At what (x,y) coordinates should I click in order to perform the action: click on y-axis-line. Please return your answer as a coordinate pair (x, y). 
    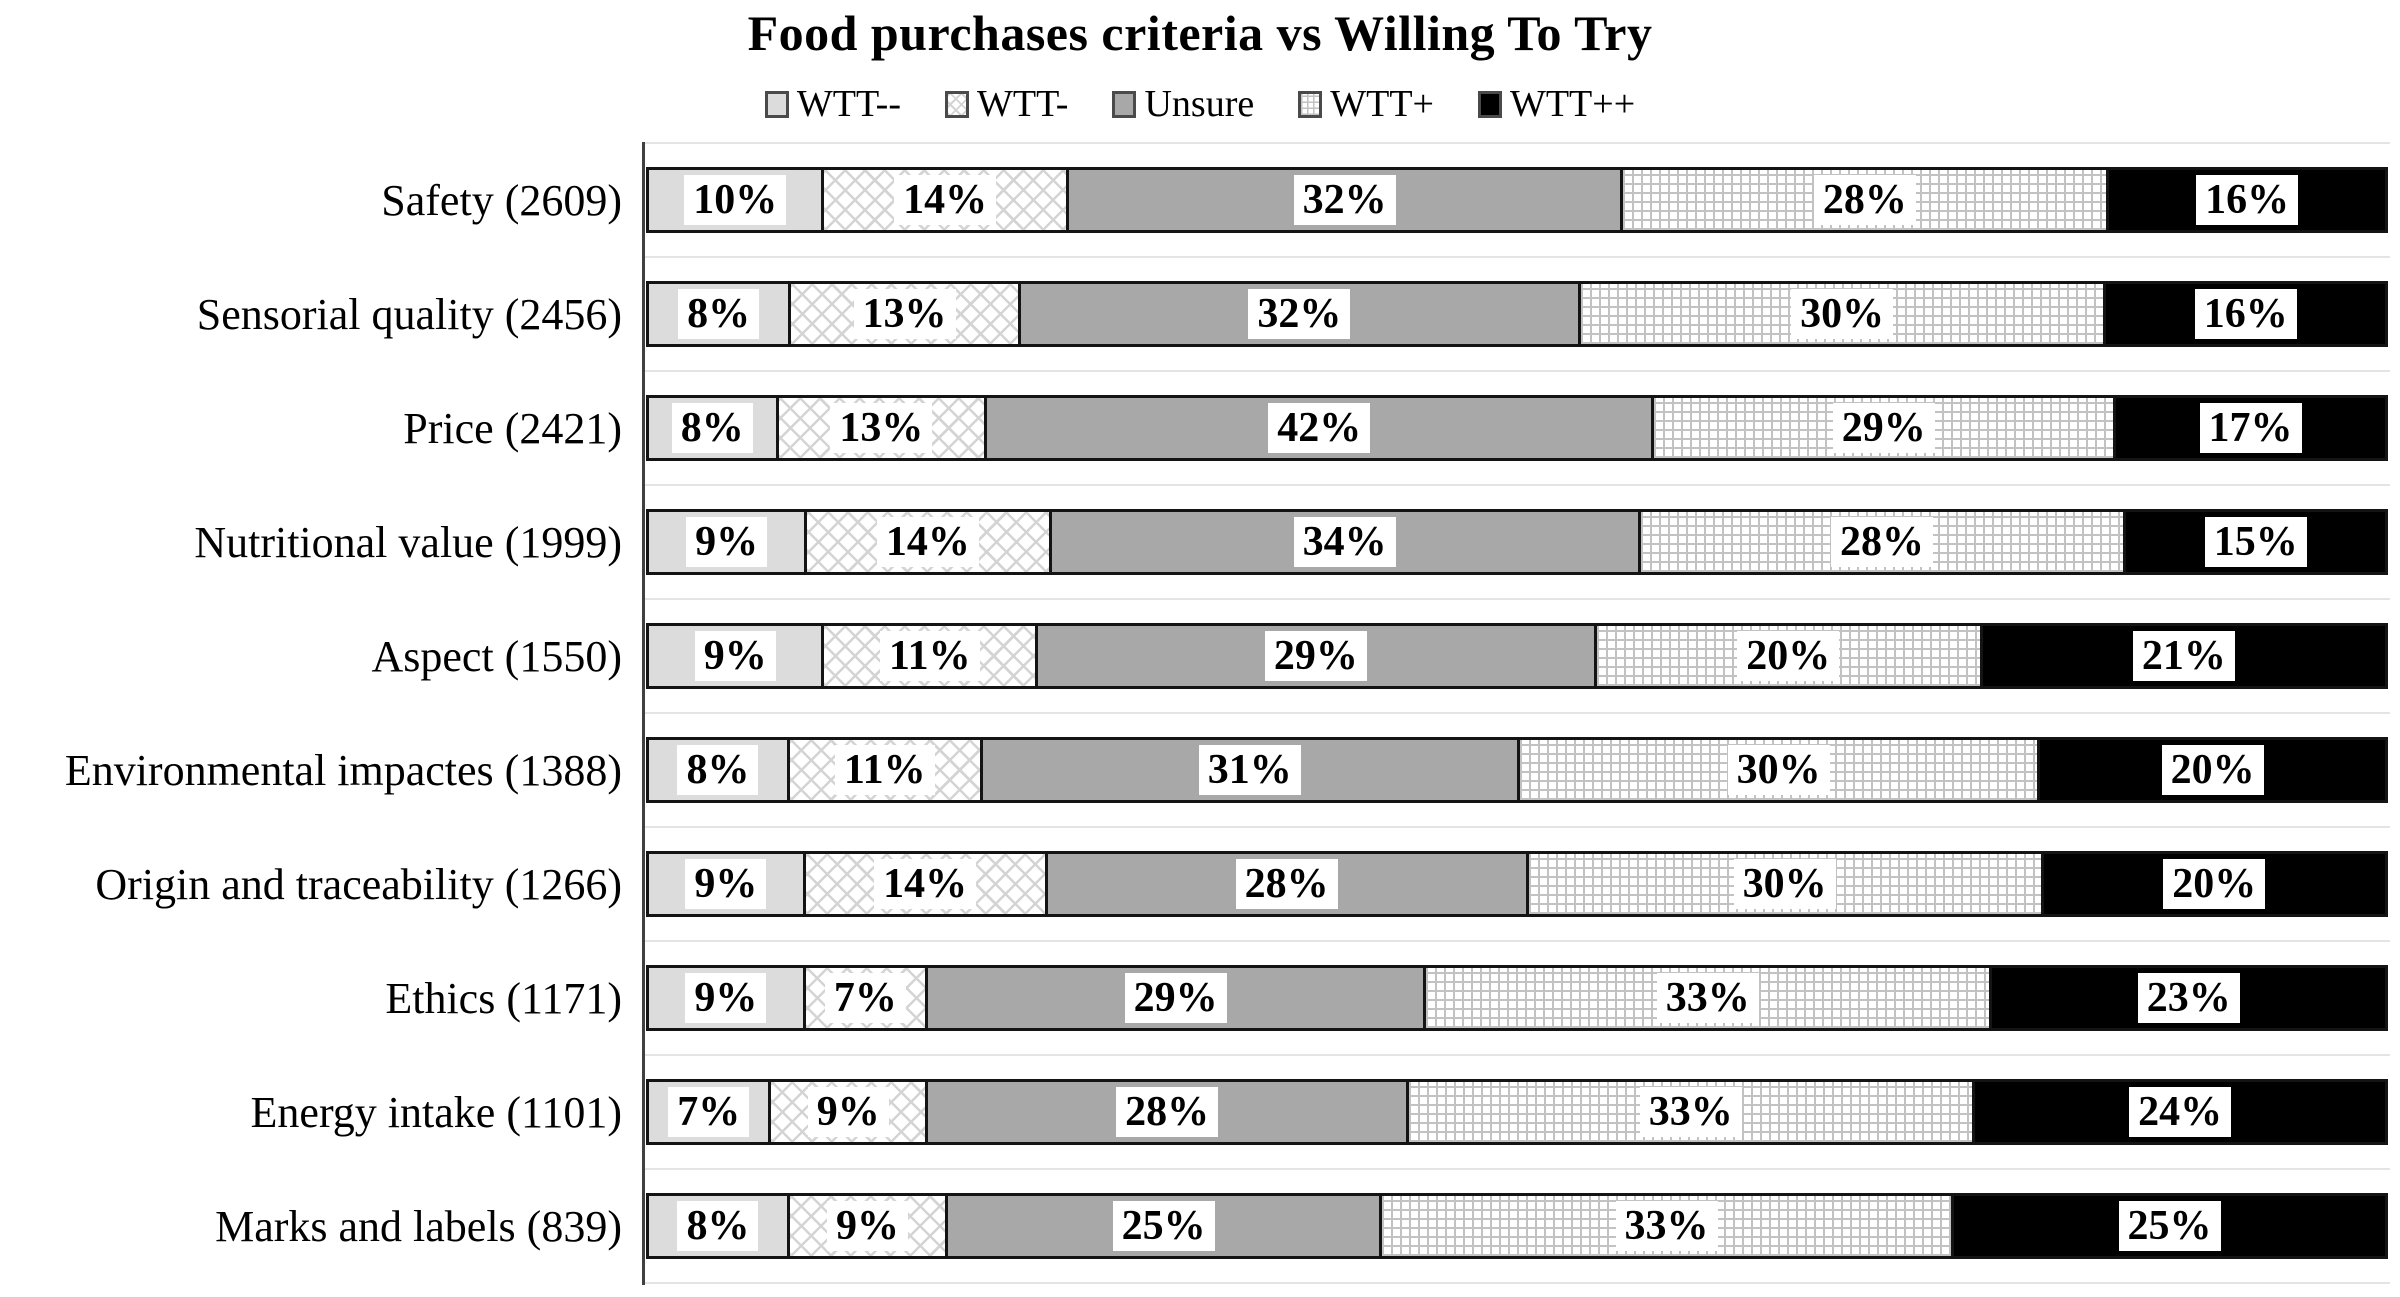
    Looking at the image, I should click on (643, 713).